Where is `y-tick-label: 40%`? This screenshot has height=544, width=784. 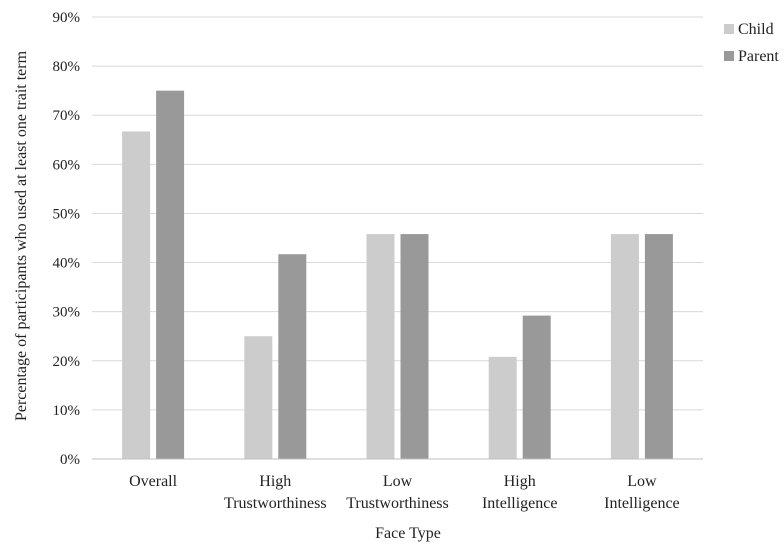
y-tick-label: 40% is located at coordinates (67, 264).